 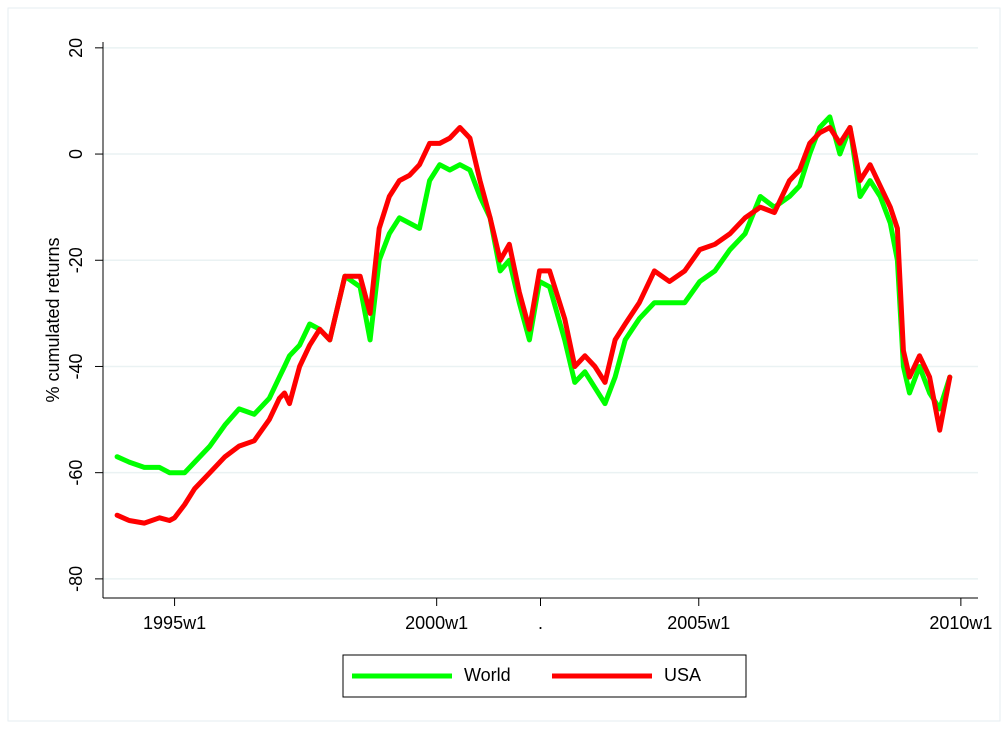 I want to click on y-tick-label: -60, so click(x=76, y=473).